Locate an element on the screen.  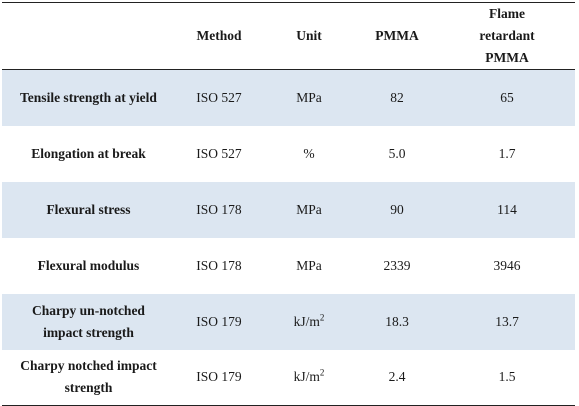
header-unit: Unit is located at coordinates (309, 36).